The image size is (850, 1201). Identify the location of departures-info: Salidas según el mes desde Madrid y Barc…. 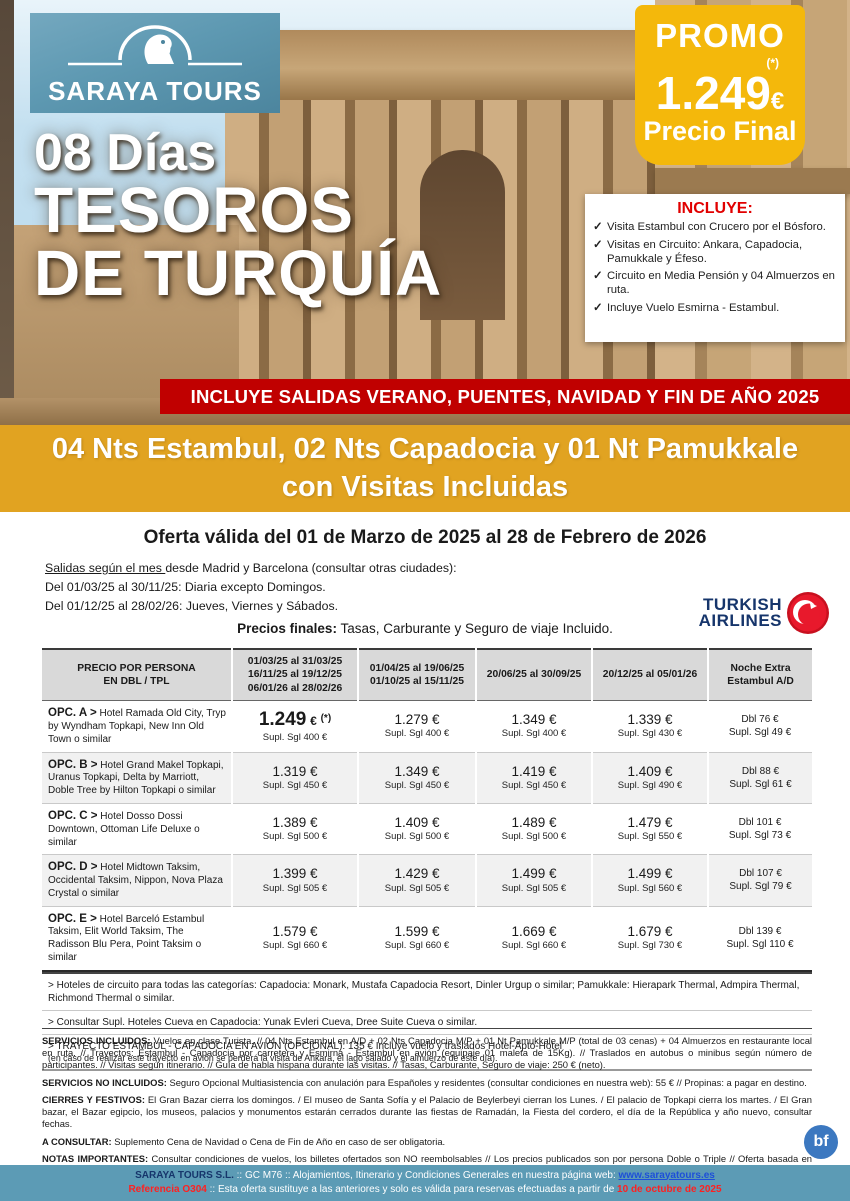
(447, 587).